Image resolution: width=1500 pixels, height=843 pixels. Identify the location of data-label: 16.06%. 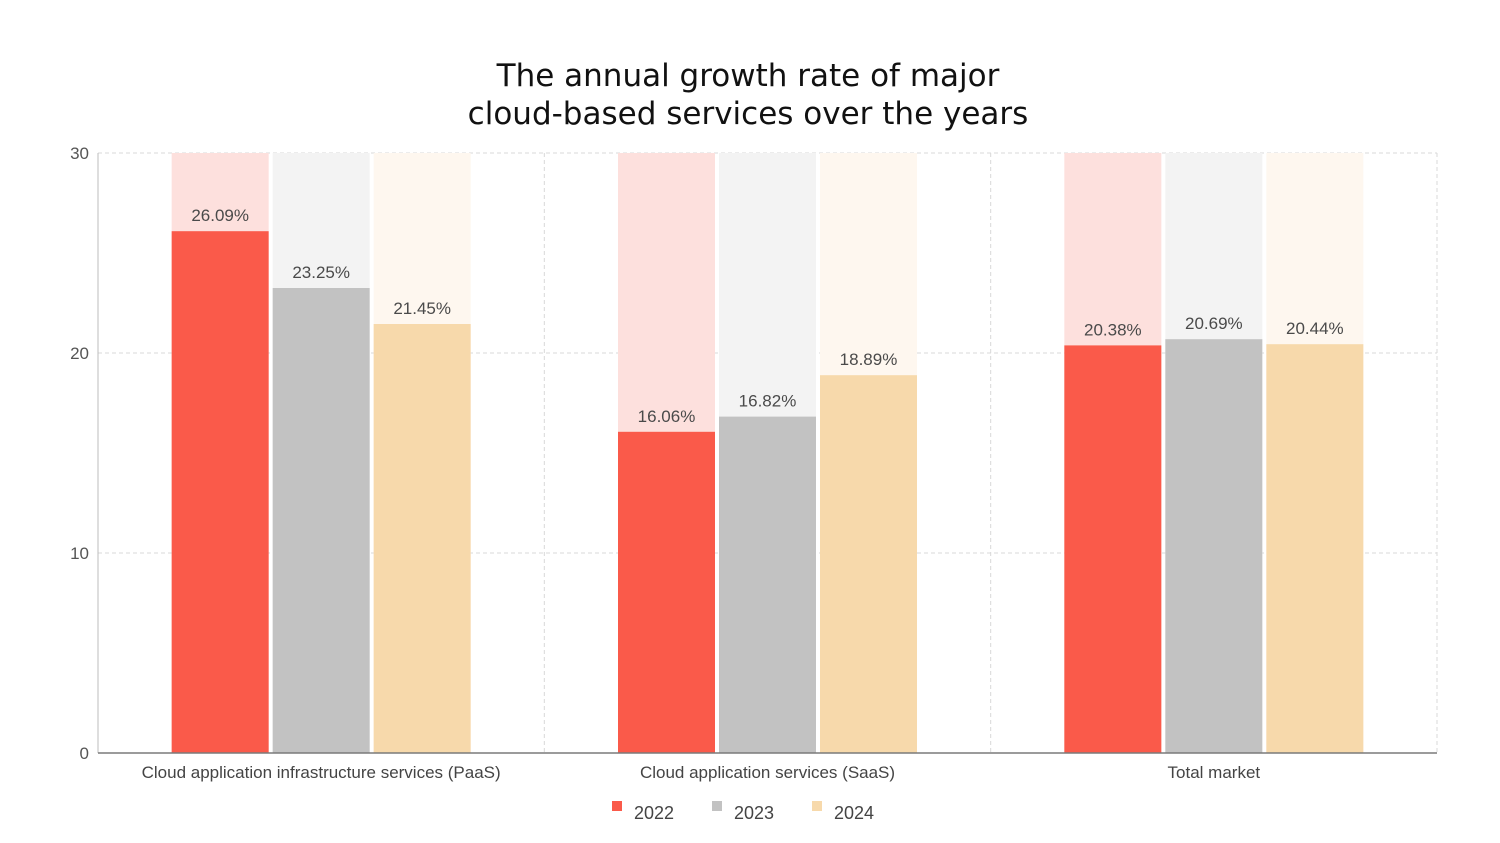
(667, 416).